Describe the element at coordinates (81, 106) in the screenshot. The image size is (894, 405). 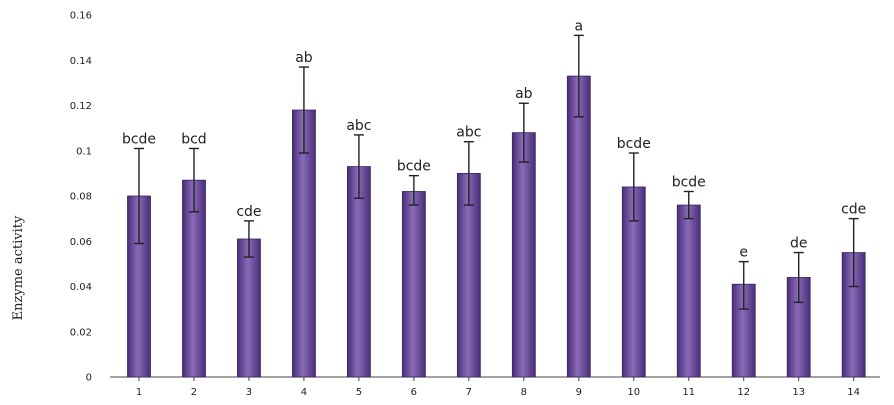
I see `y-tick-label: 0.12` at that location.